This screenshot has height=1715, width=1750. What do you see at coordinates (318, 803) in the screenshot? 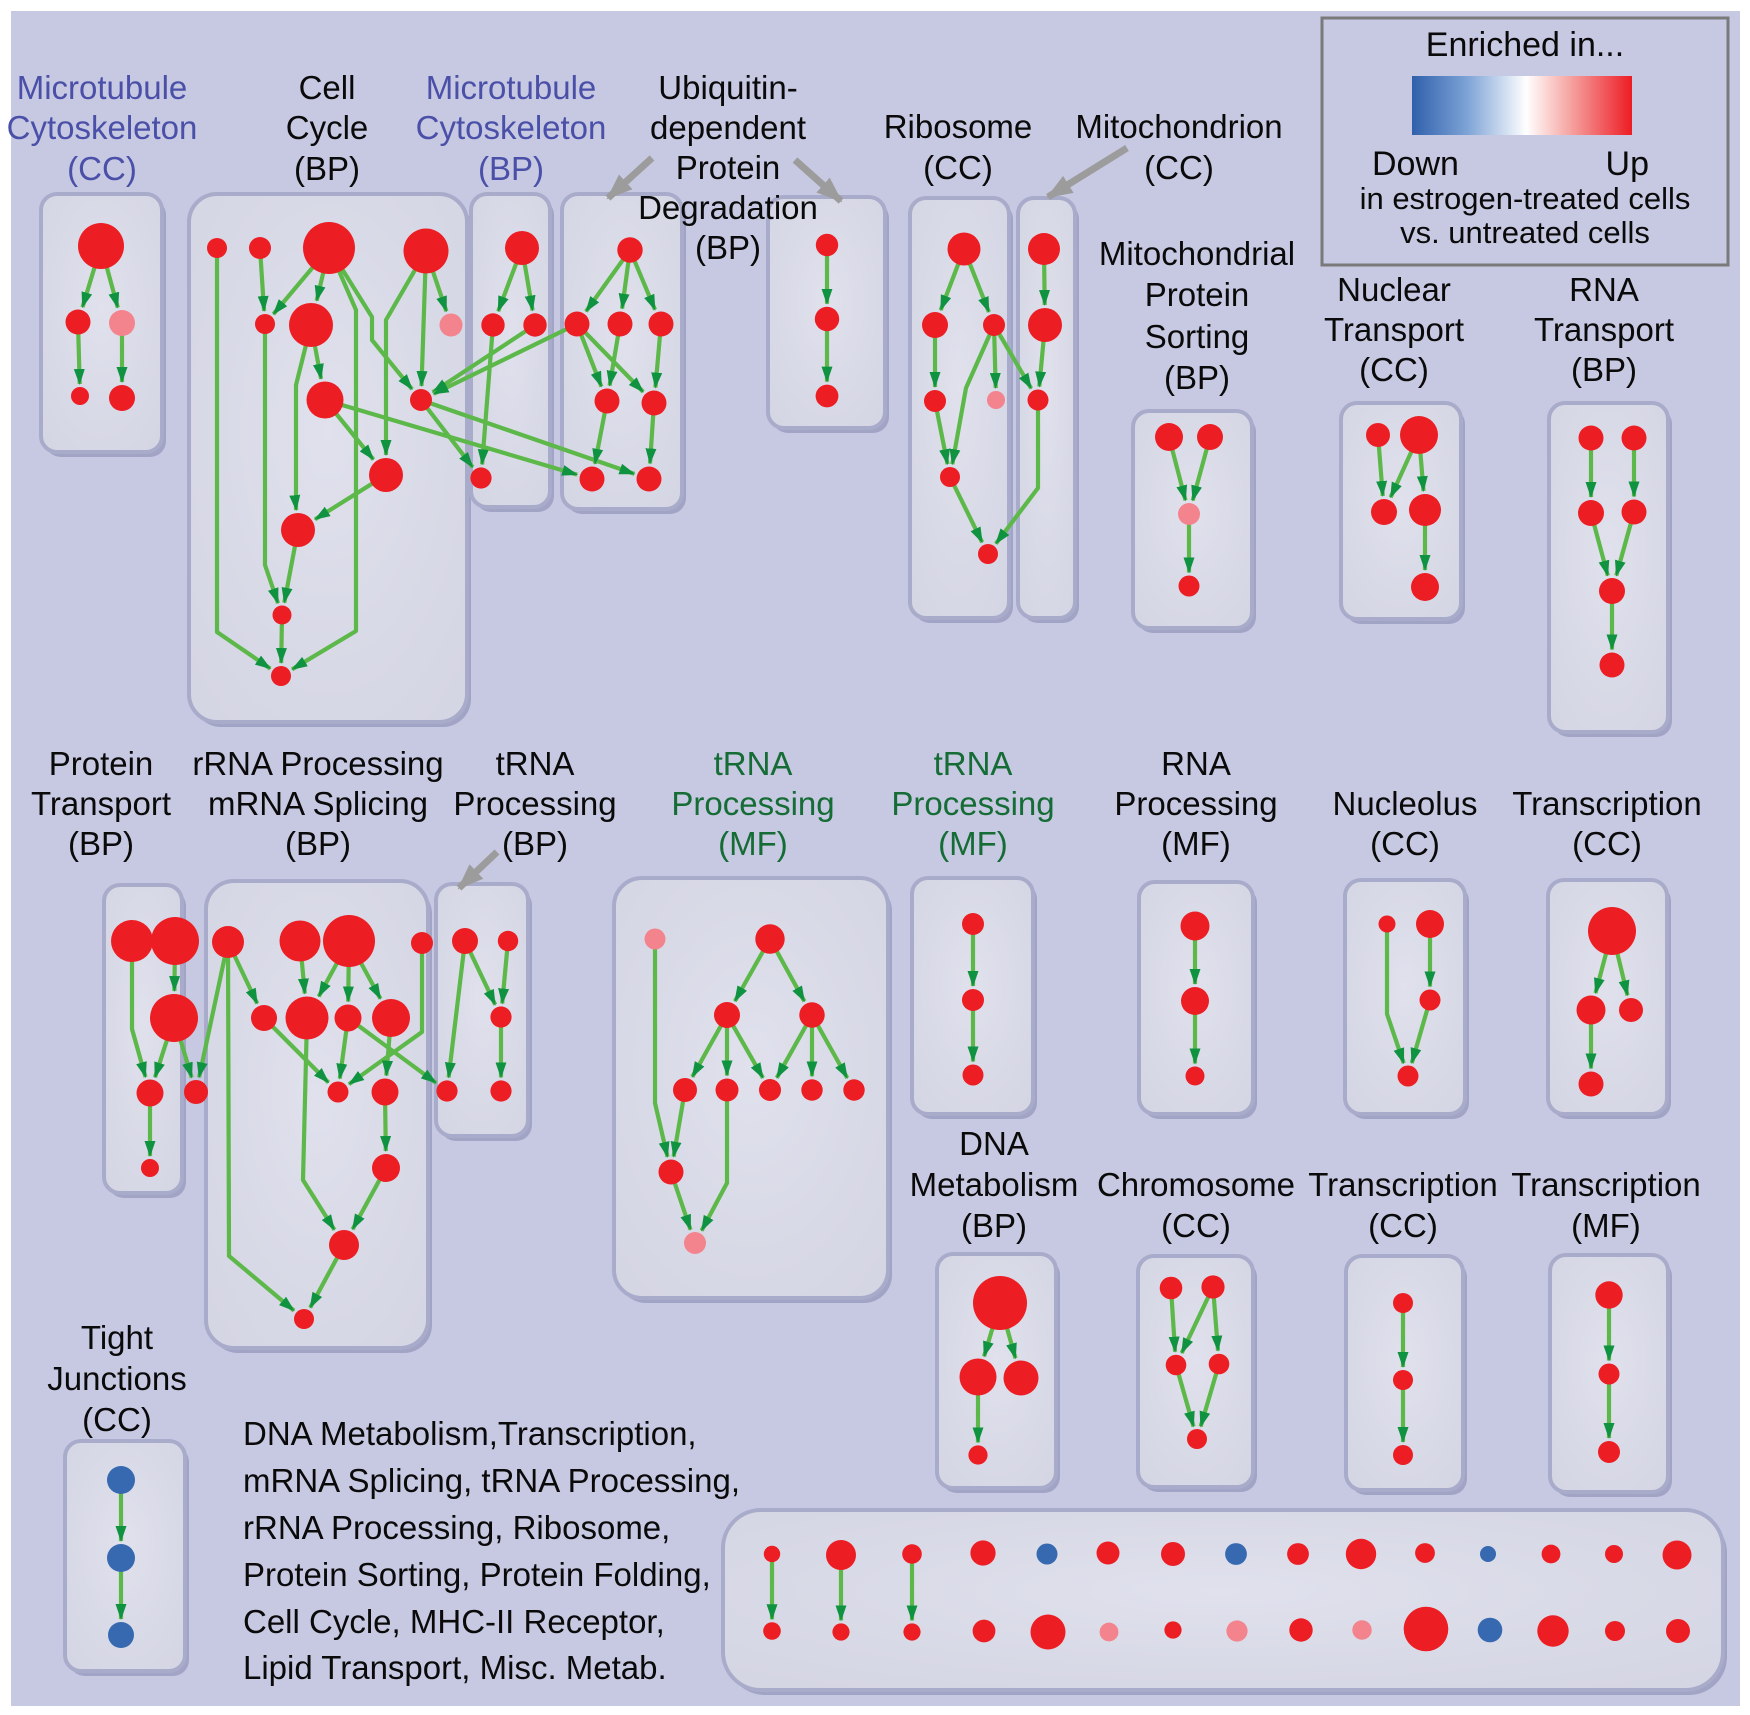
I see `svg-text: mRNA Splicing` at bounding box center [318, 803].